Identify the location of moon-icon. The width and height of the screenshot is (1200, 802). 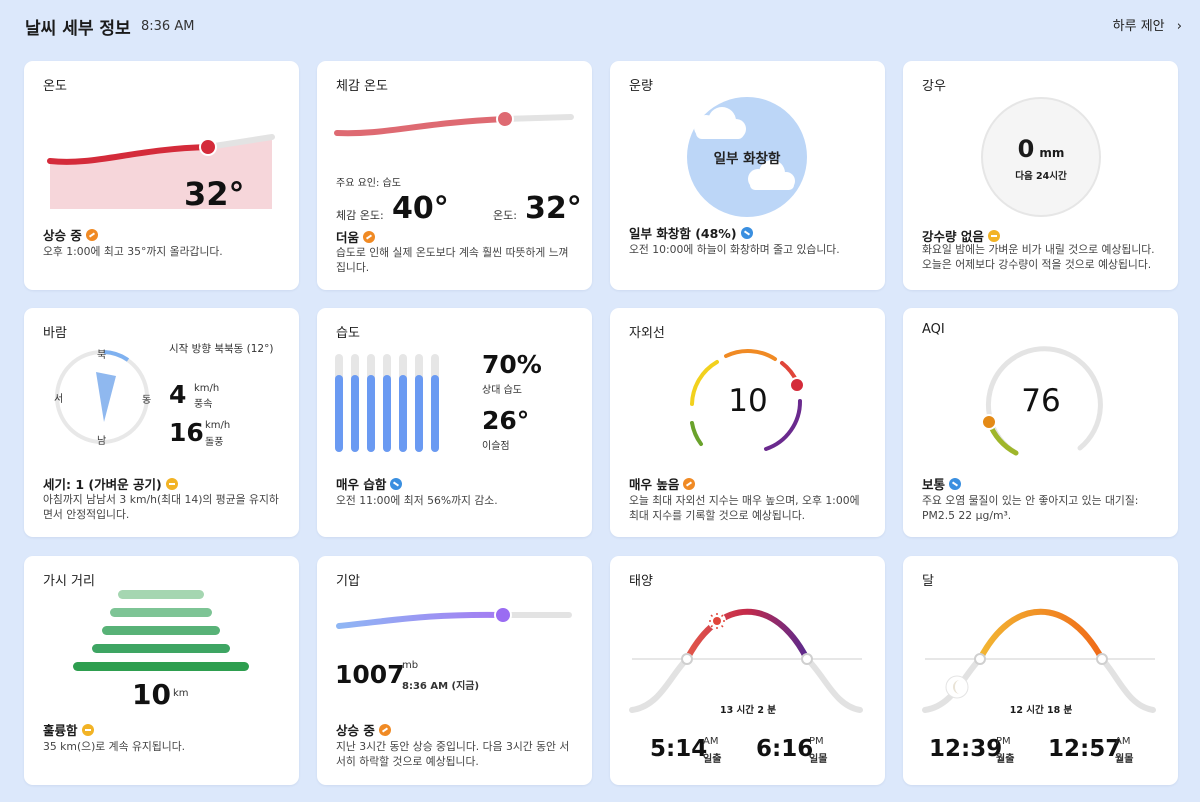
(957, 687).